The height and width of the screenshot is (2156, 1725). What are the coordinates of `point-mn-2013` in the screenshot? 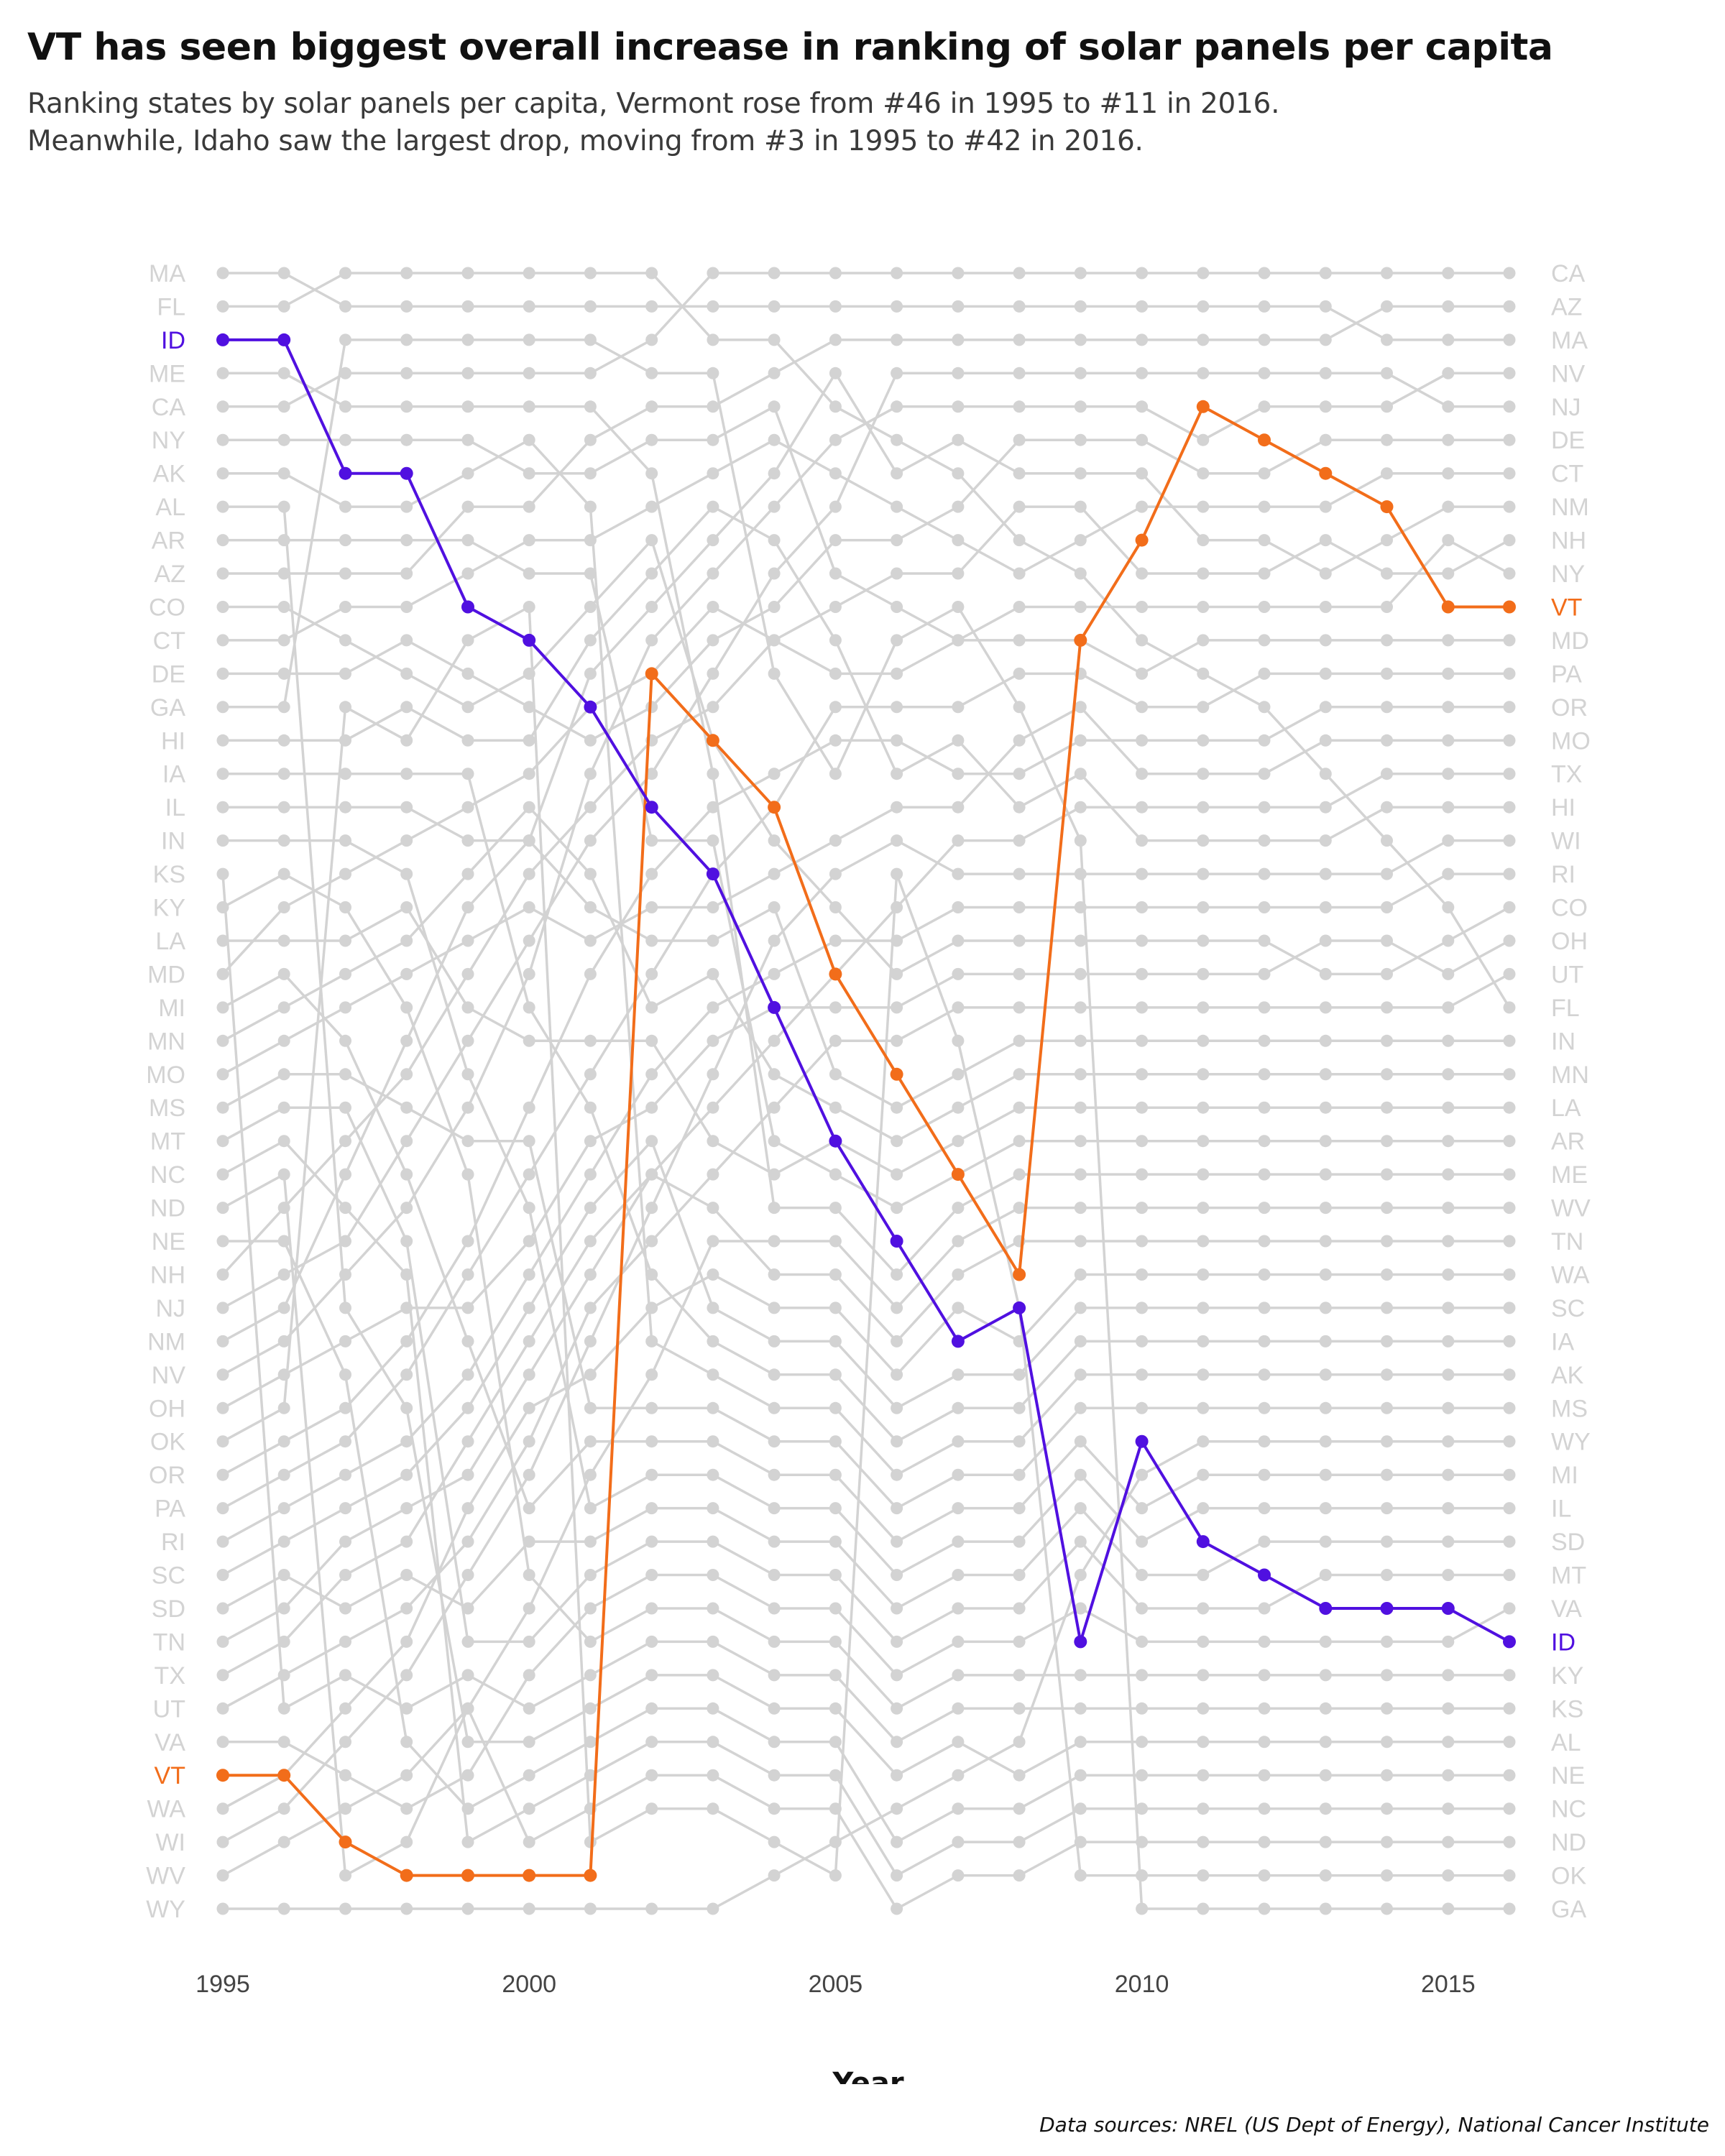 It's located at (1325, 1074).